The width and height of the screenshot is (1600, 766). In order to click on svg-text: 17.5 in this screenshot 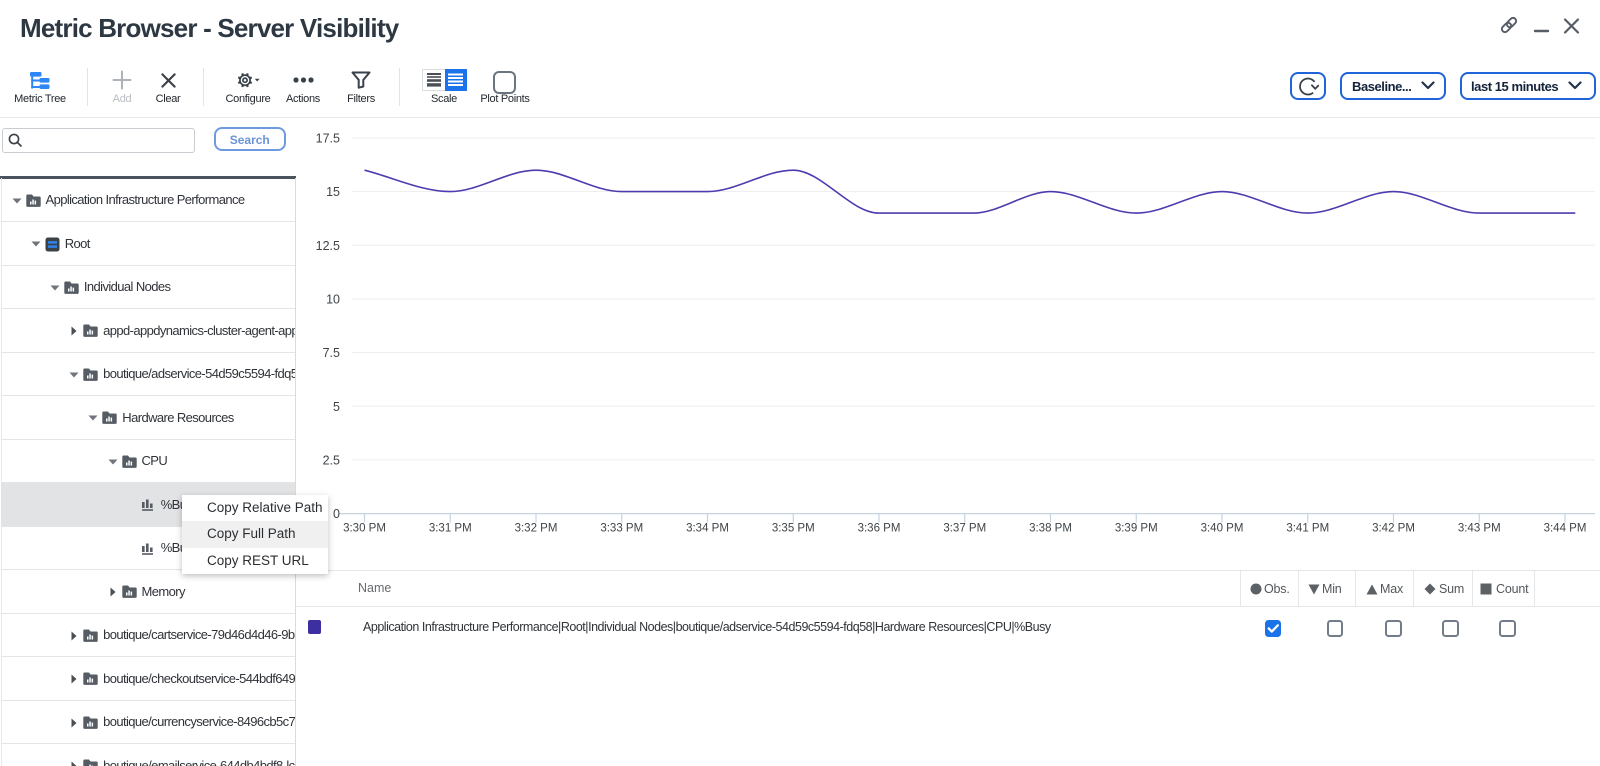, I will do `click(328, 138)`.